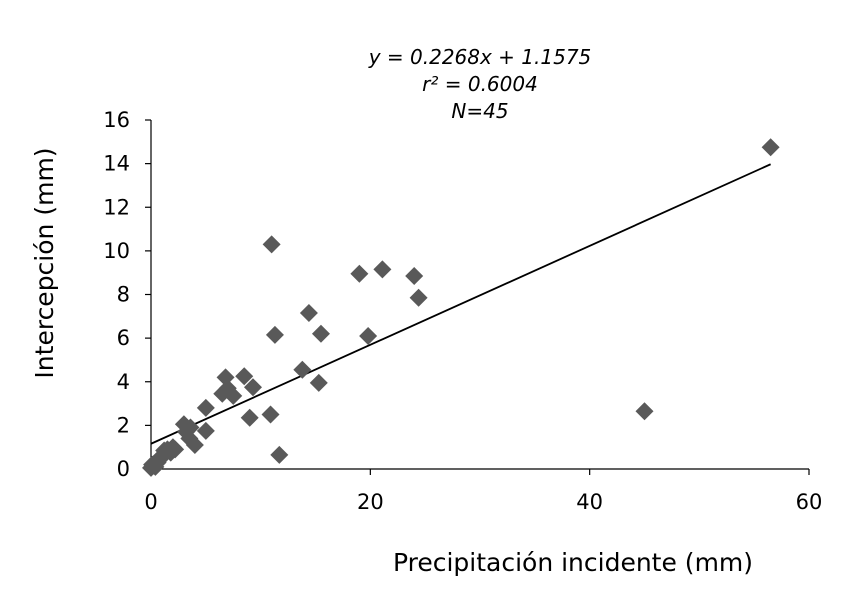 The image size is (854, 599). I want to click on equation-annotation: y = 0.2268x + 1.1575 r² = 0.6004 N=45, so click(480, 84).